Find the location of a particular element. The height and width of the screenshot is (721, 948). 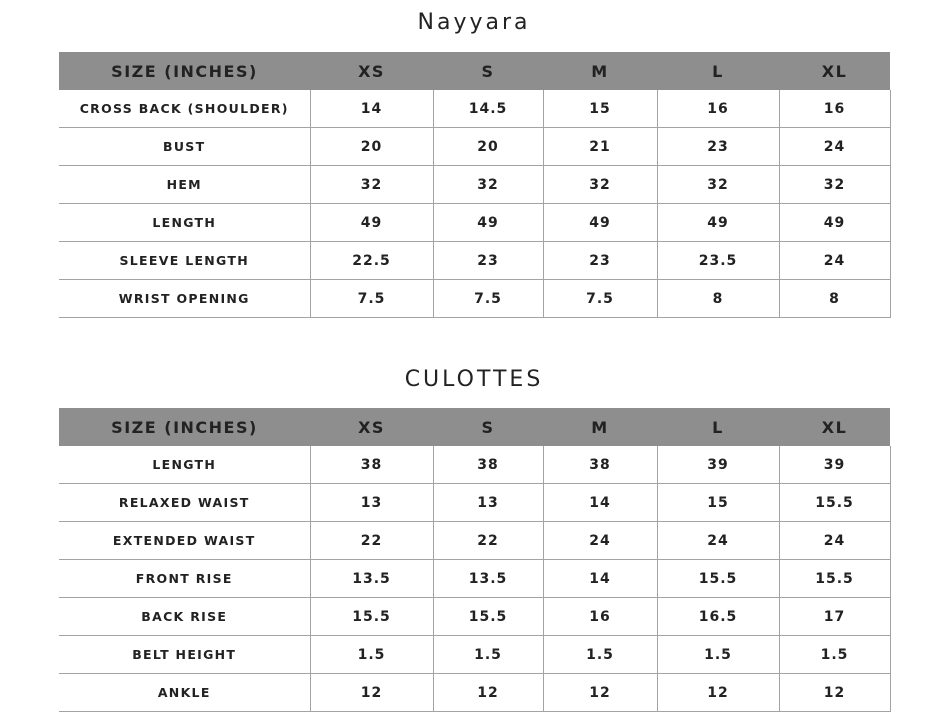

table-row: HEM 32 32 32 32 32 is located at coordinates (475, 184).